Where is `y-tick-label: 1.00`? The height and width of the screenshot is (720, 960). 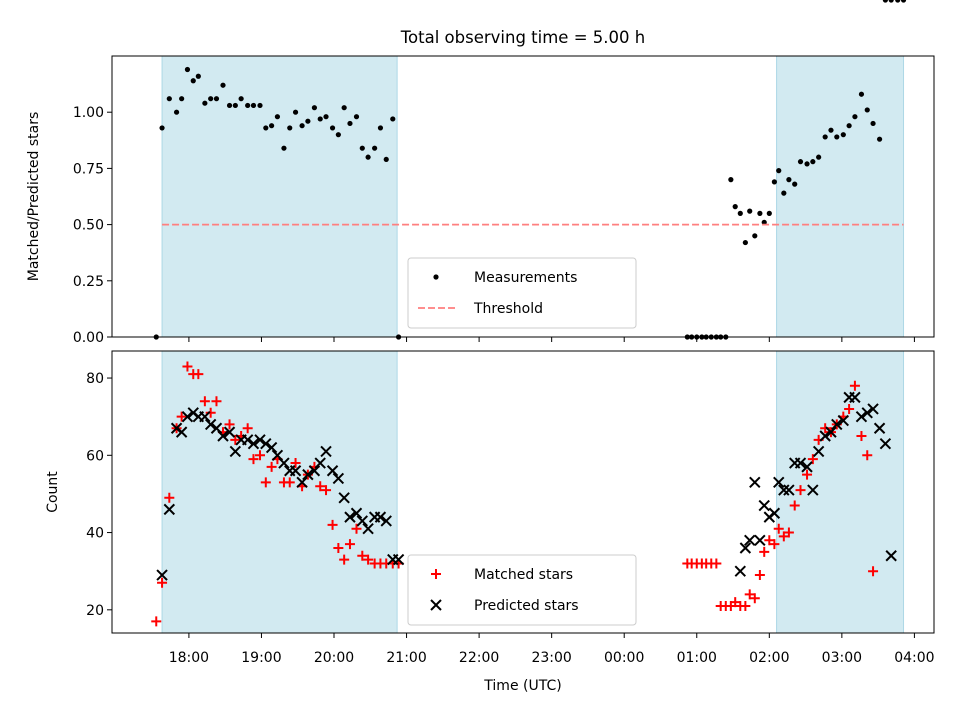
y-tick-label: 1.00 is located at coordinates (88, 113).